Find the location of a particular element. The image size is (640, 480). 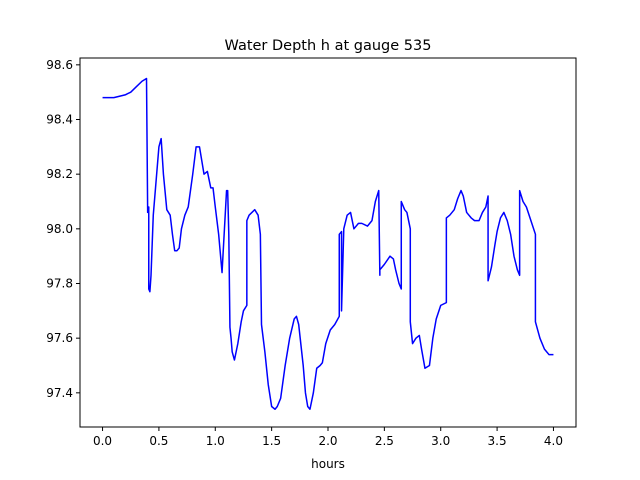

y-axis: 97.4 97.6 97.8 98.0 98.2 98.4 98.6 is located at coordinates (63, 229).